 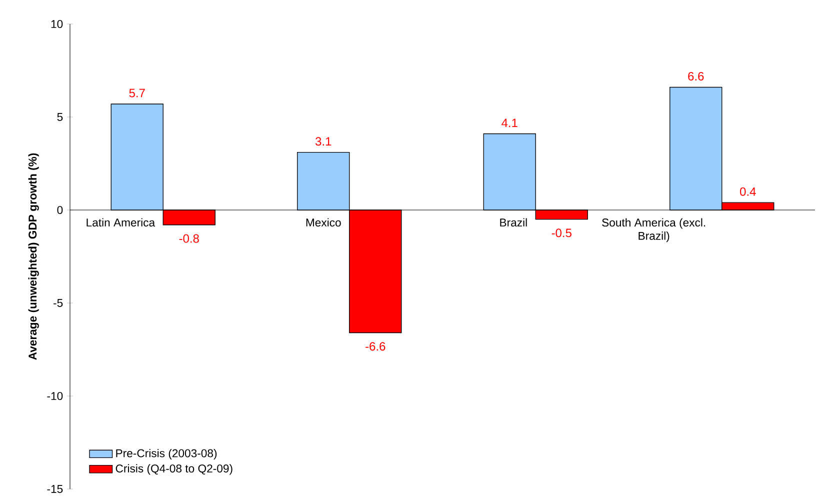 What do you see at coordinates (510, 123) in the screenshot?
I see `data-label: 4.1` at bounding box center [510, 123].